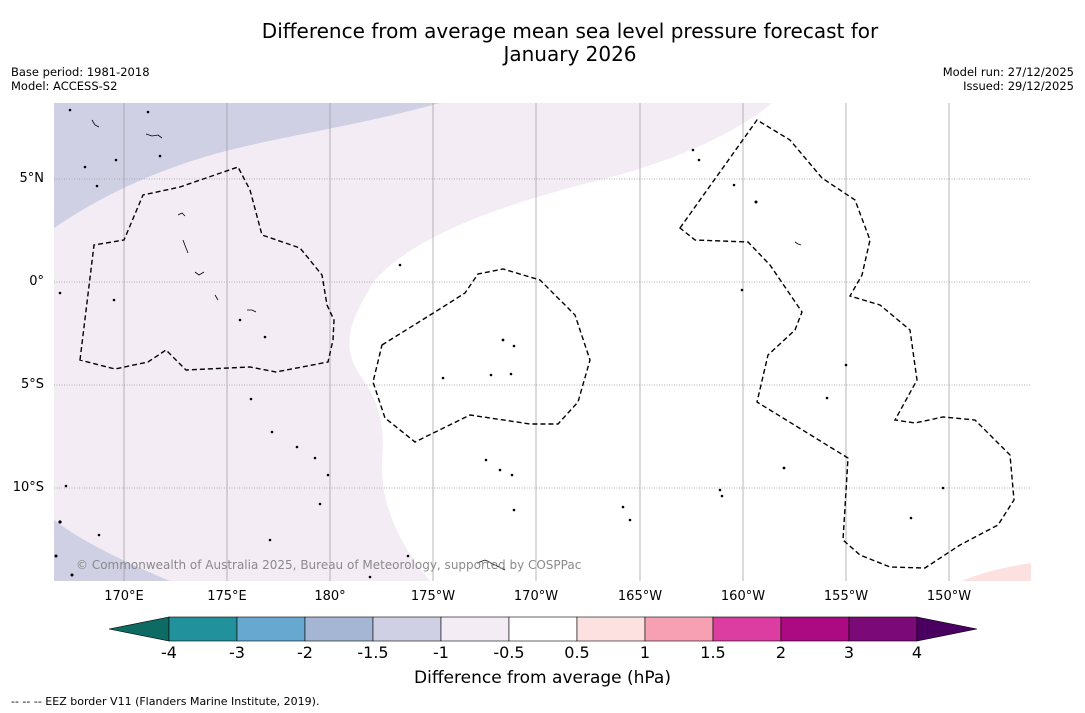 This screenshot has height=713, width=1085. What do you see at coordinates (949, 596) in the screenshot?
I see `lon-label-150w: 150°W` at bounding box center [949, 596].